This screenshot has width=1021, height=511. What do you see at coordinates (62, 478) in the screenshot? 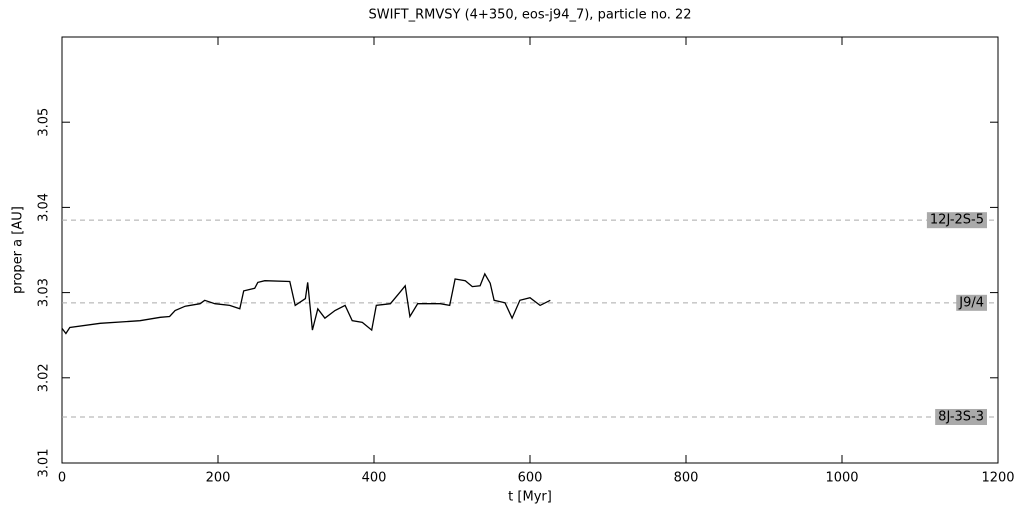
I see `x-tick-label: 0` at bounding box center [62, 478].